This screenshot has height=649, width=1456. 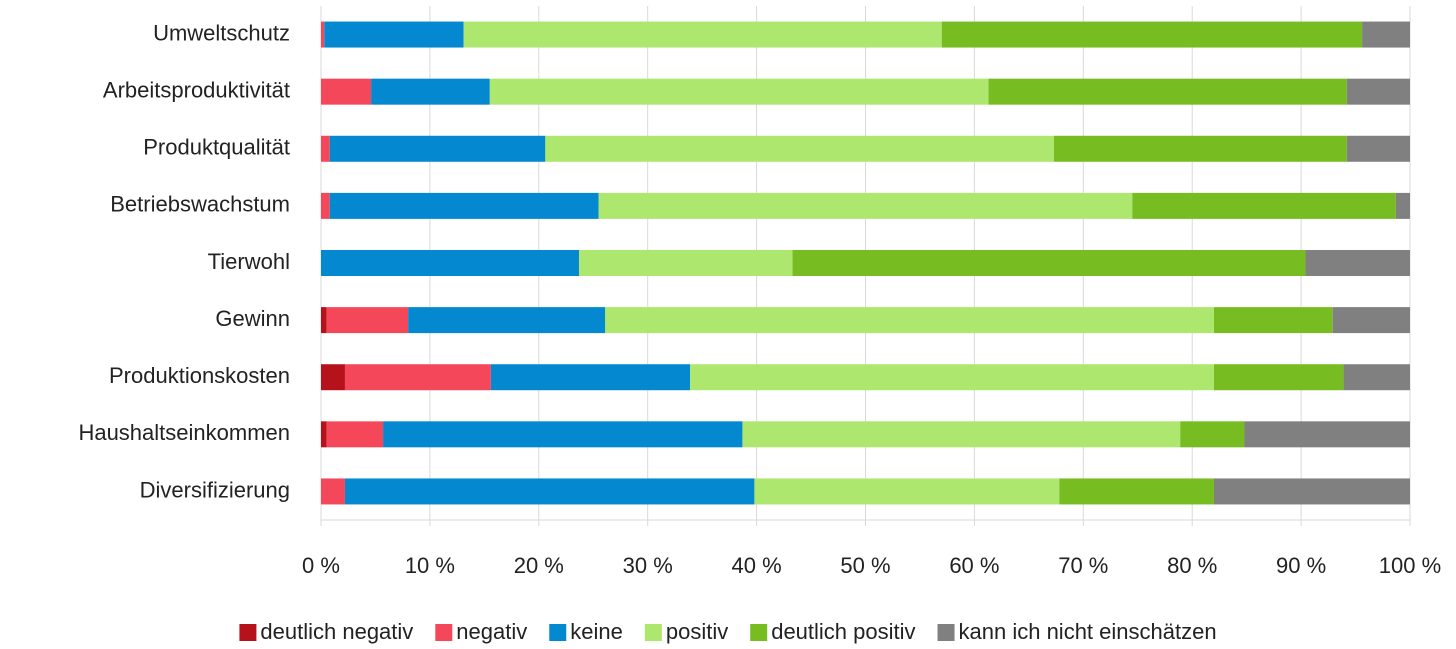 What do you see at coordinates (215, 489) in the screenshot?
I see `y-tick-label: Diversifizierung` at bounding box center [215, 489].